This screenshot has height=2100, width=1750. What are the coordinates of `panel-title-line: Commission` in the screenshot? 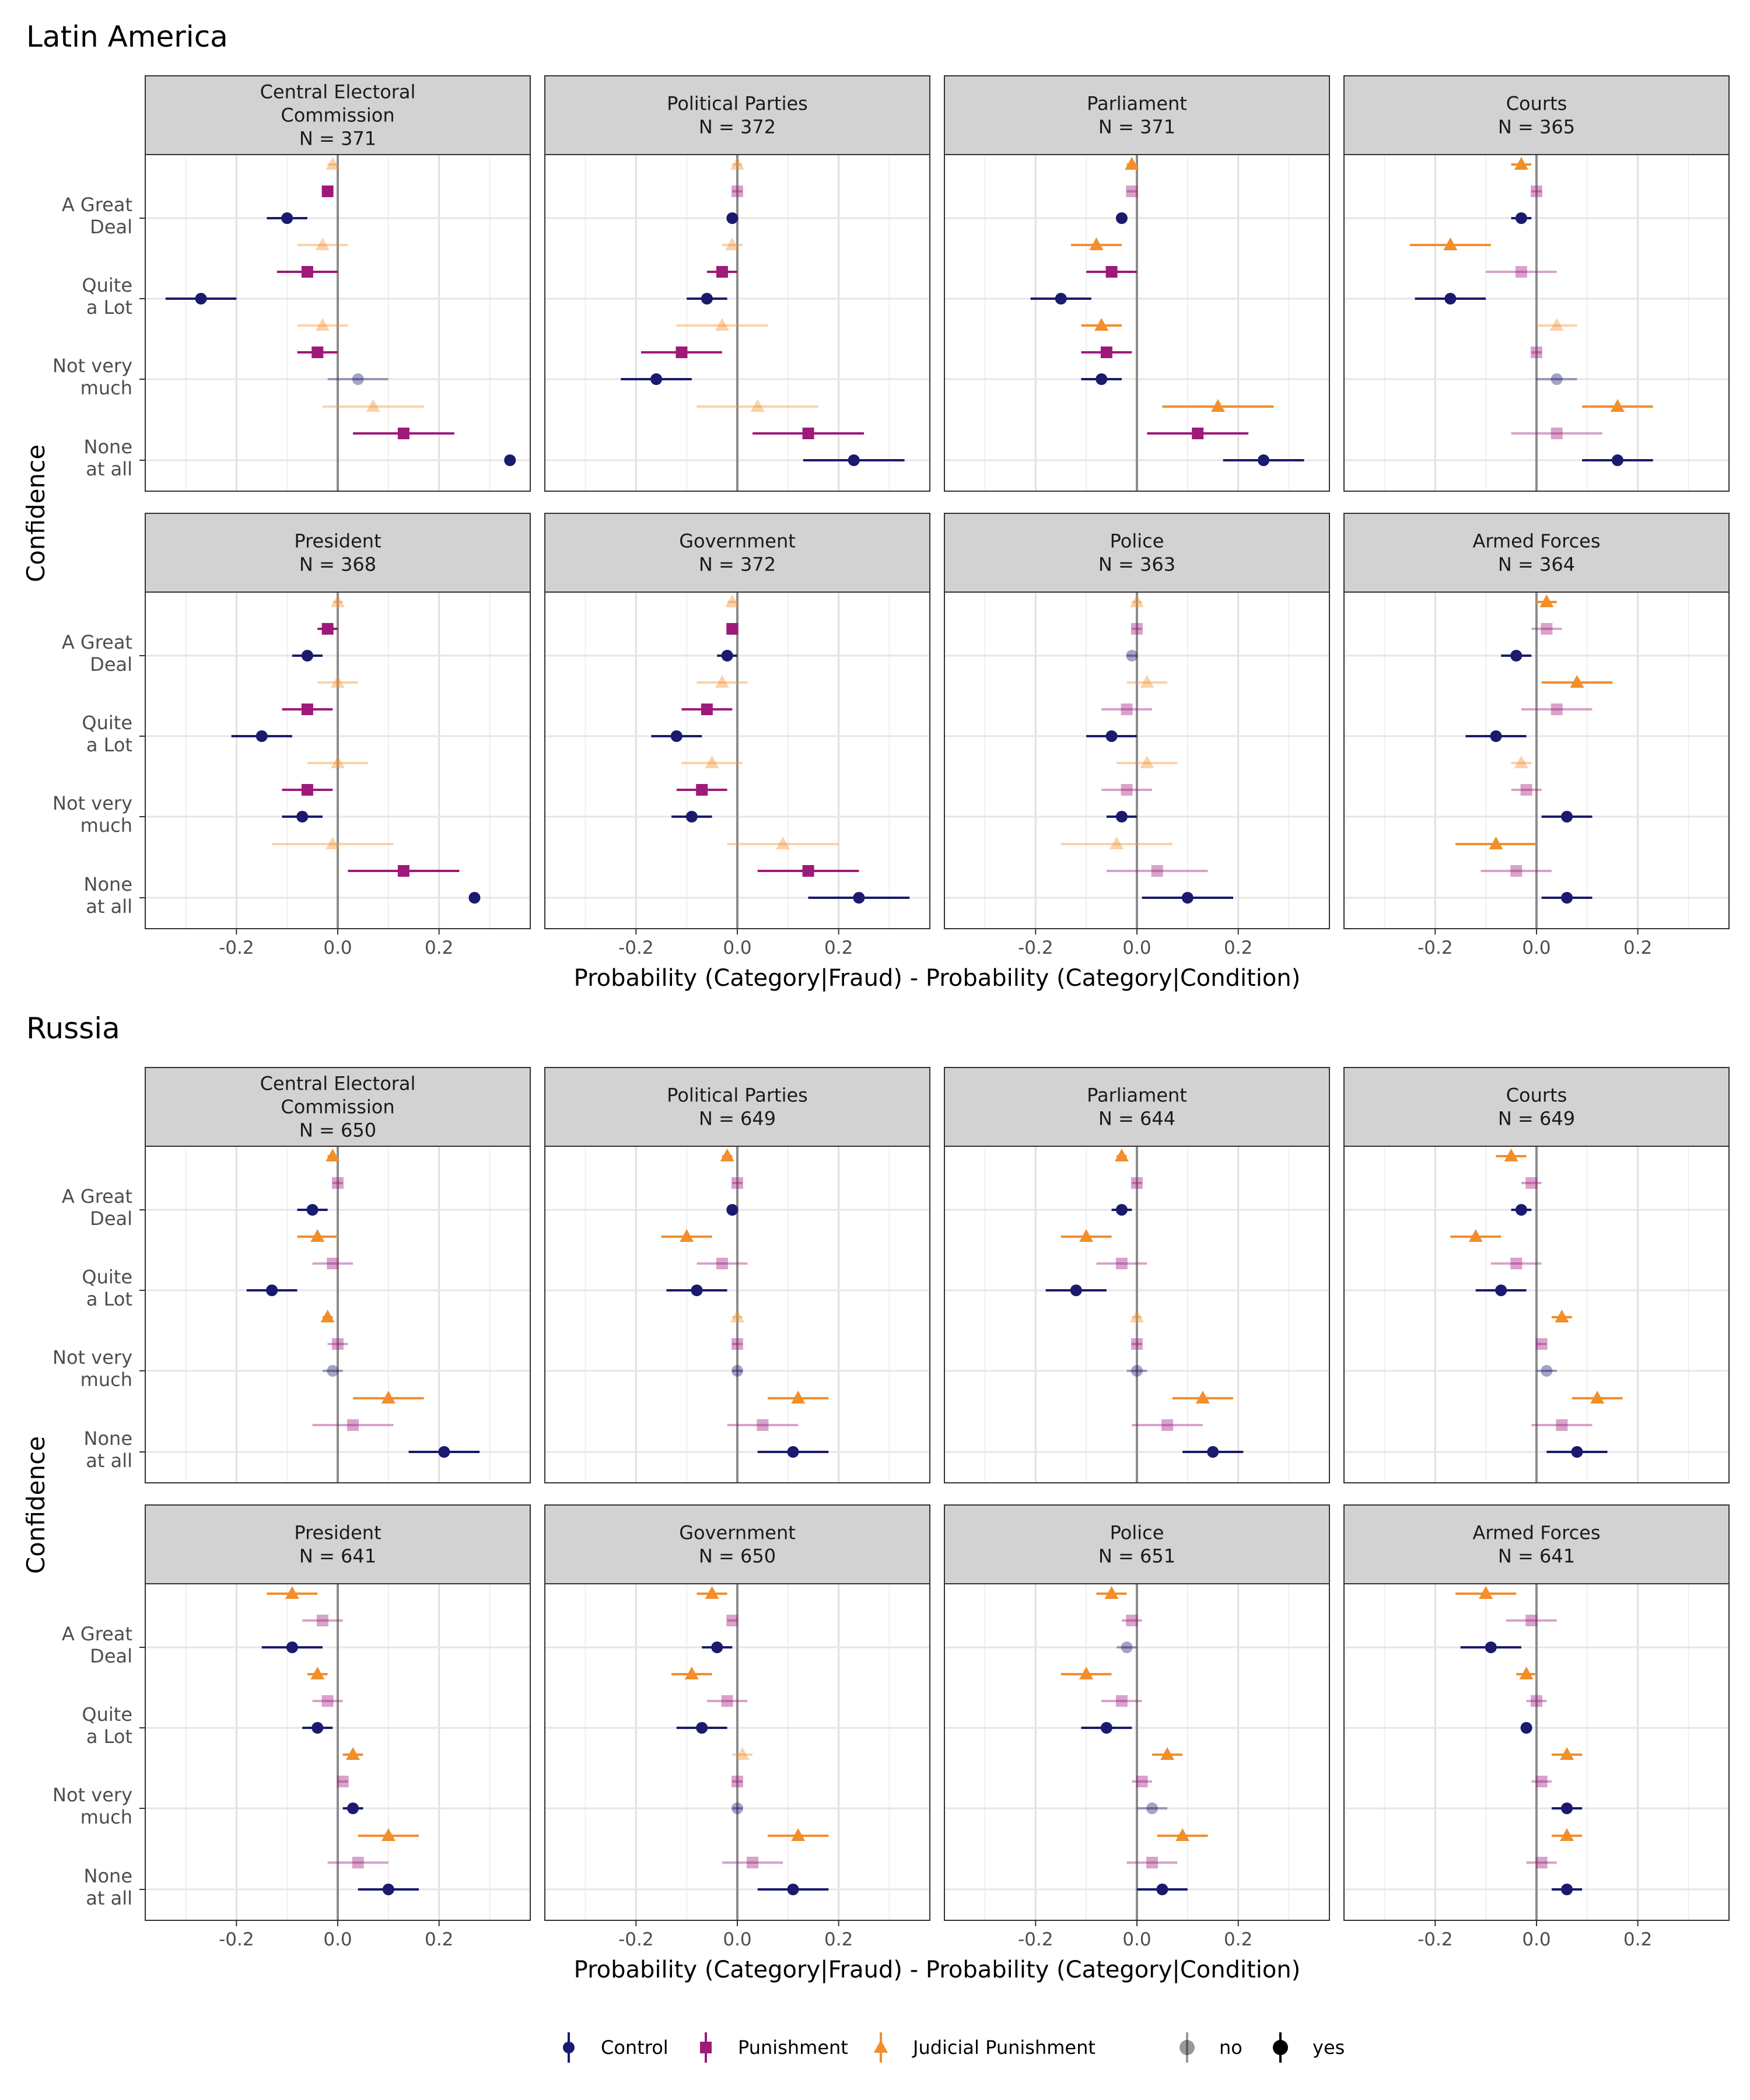 It's located at (337, 1107).